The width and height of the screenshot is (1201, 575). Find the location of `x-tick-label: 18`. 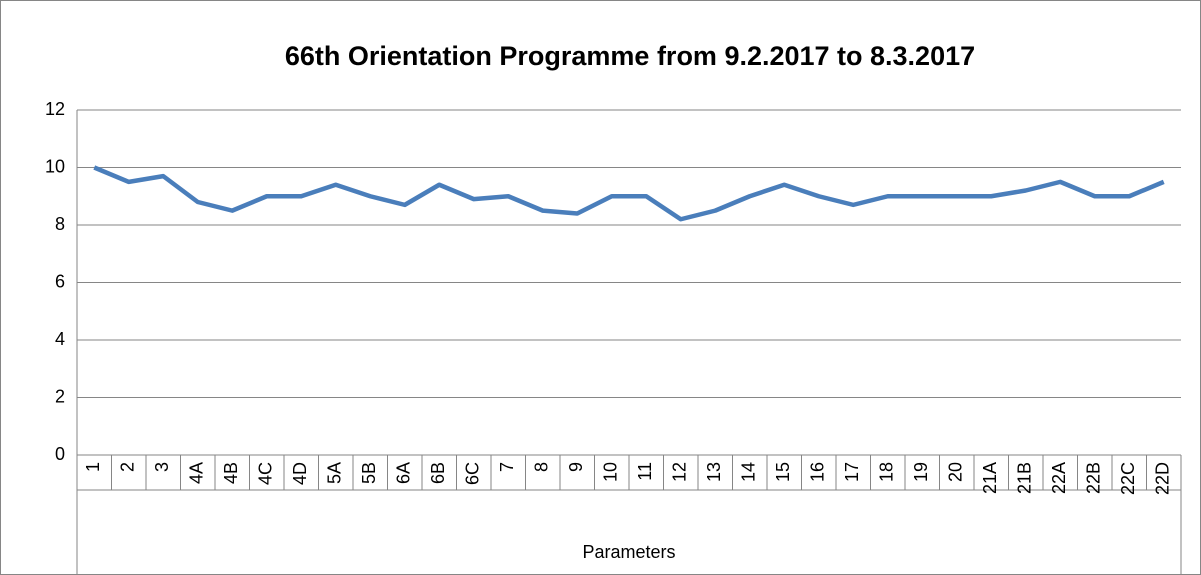

x-tick-label: 18 is located at coordinates (887, 472).